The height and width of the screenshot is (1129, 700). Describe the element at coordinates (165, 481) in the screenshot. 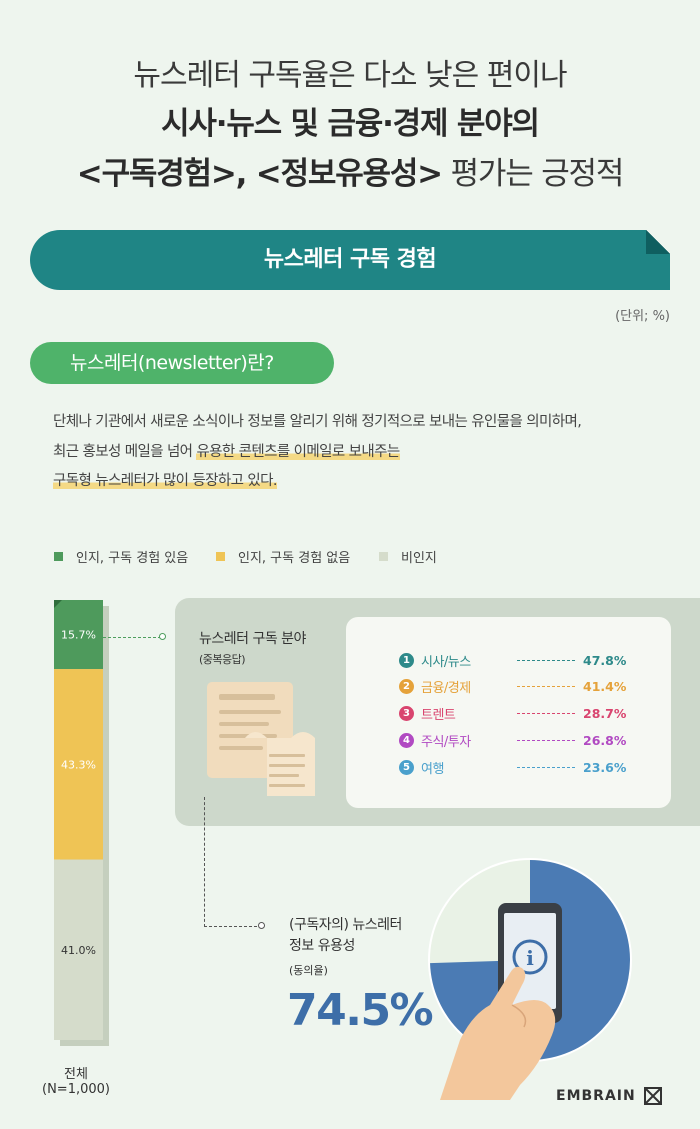

I see `definition-line3: 구독형 뉴스레터가 많이 등장하고 있다.` at that location.